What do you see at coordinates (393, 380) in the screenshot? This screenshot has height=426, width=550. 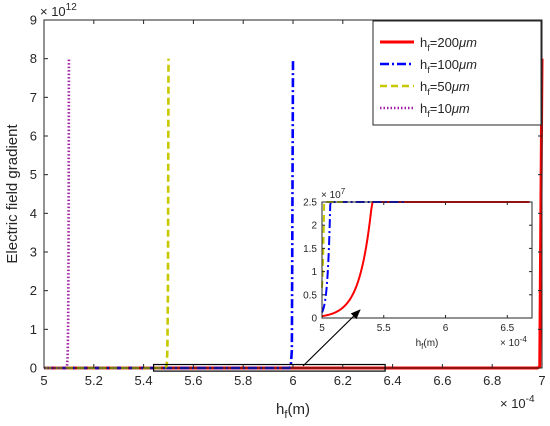 I see `x-tick-label: 6.4` at bounding box center [393, 380].